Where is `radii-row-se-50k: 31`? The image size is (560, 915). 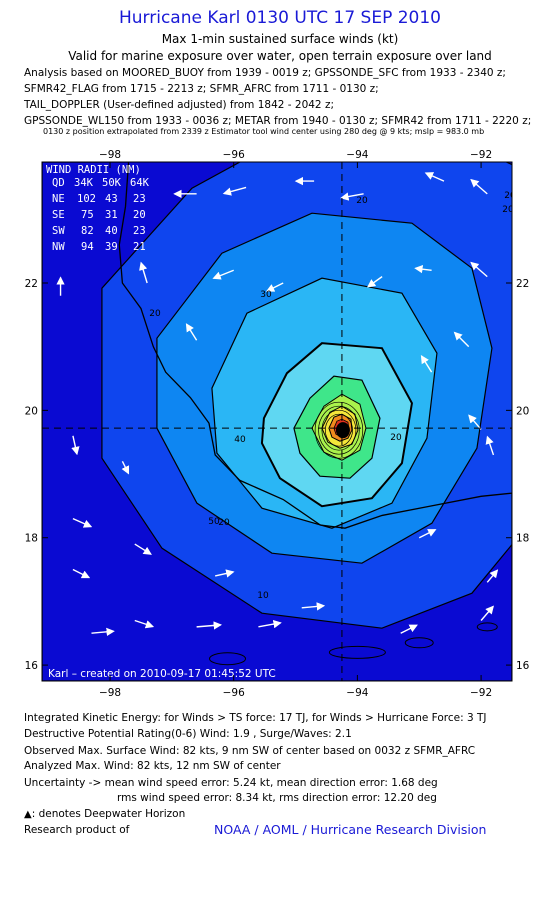
radii-row-se-50k: 31 is located at coordinates (111, 215).